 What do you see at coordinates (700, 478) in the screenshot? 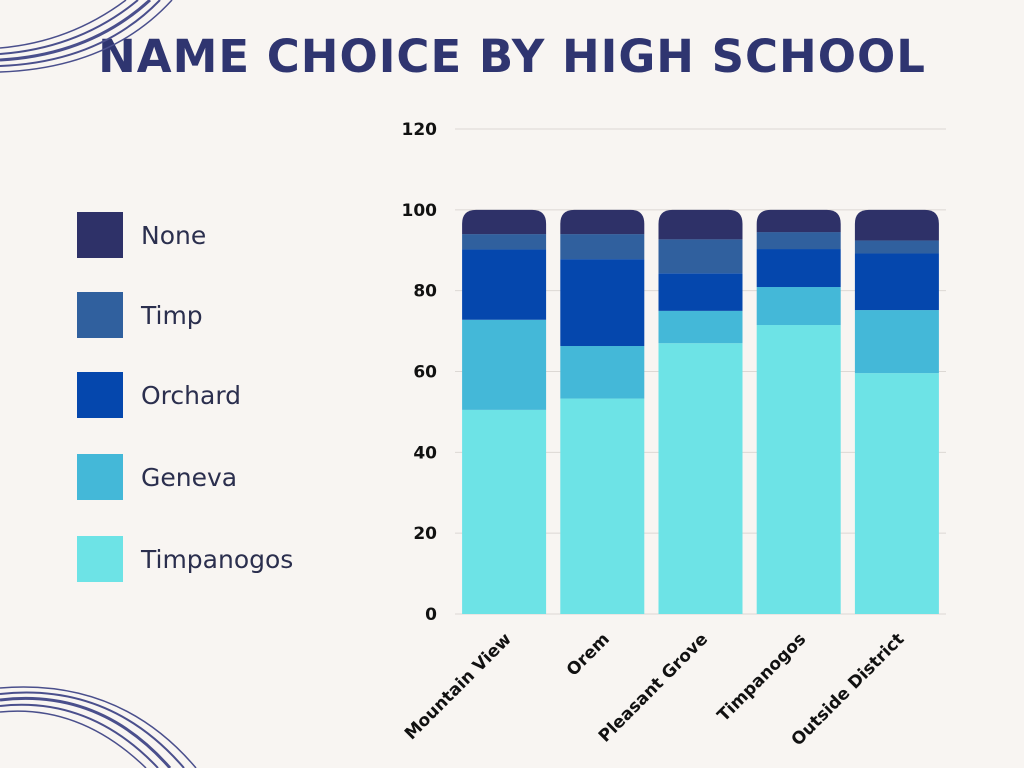
I see `bar-pleasant-grove-timpanogos` at bounding box center [700, 478].